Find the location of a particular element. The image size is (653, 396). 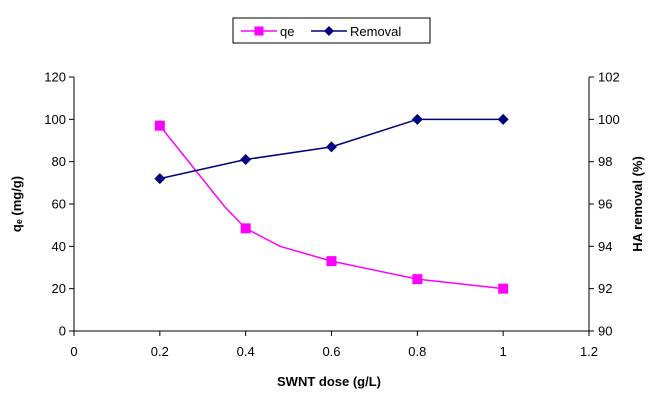

y-tick-label-right: 102 is located at coordinates (609, 77).